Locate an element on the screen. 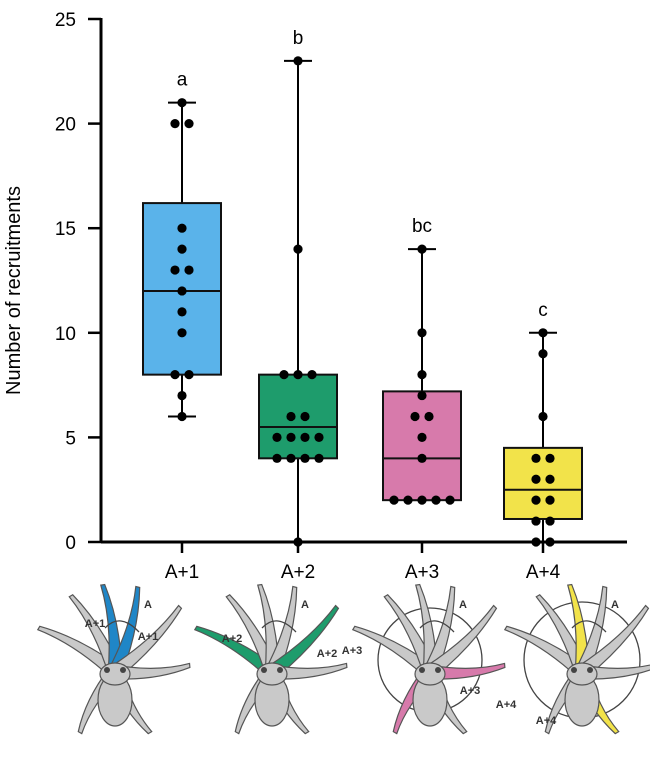 This screenshot has height=764, width=650. x-tick-label: A+4 is located at coordinates (543, 572).